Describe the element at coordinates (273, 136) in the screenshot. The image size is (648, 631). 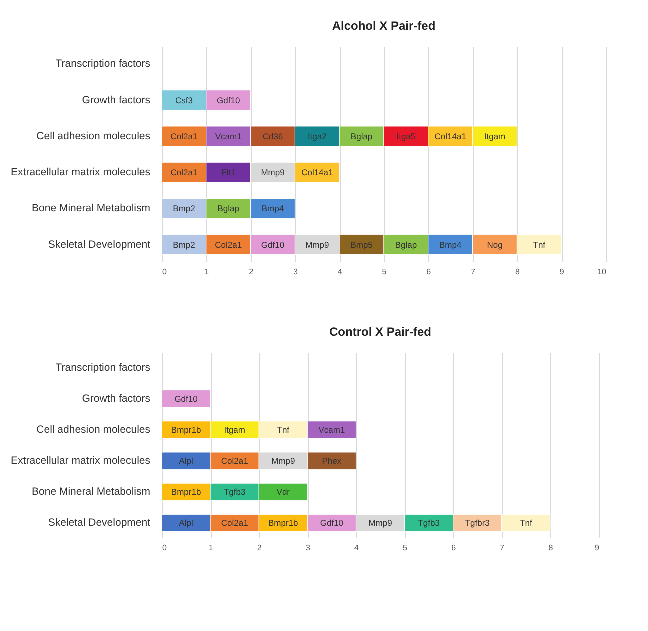
I see `data-label: Cd36` at that location.